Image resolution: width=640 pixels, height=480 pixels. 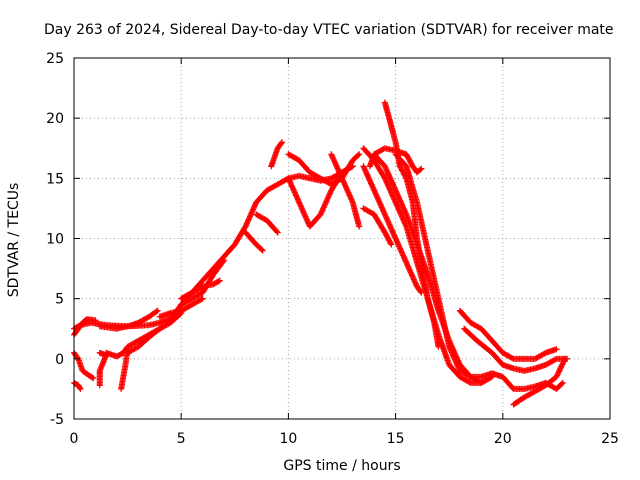 I want to click on x-tick-label: 20, so click(x=503, y=439).